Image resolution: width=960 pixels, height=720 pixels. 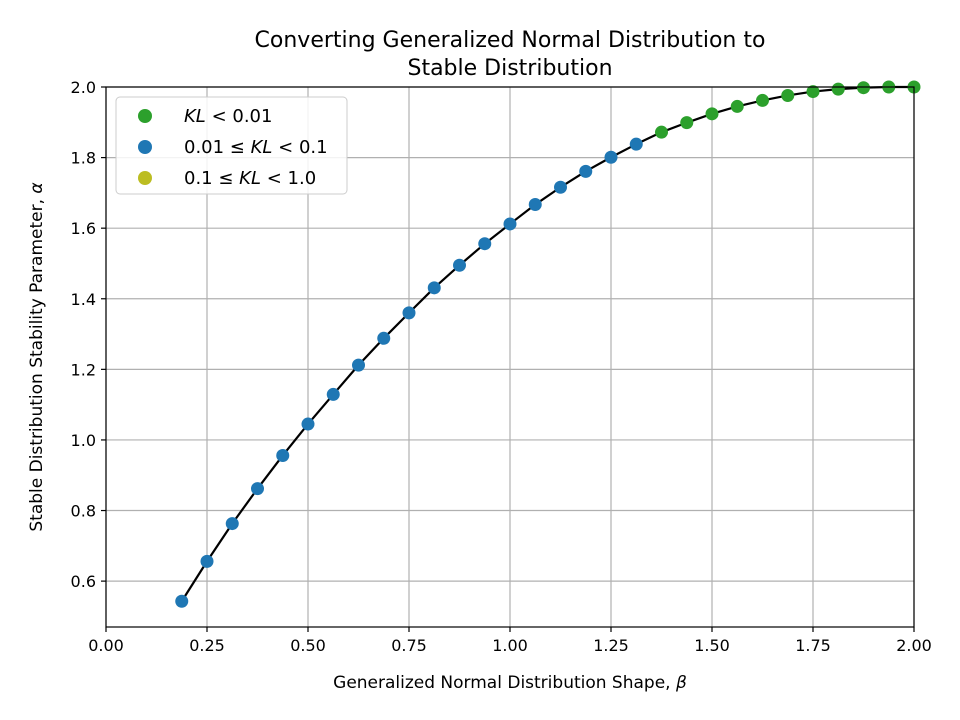 What do you see at coordinates (37, 363) in the screenshot?
I see `y-axis-label-text: Stable Distribution Stability Parameter,` at bounding box center [37, 363].